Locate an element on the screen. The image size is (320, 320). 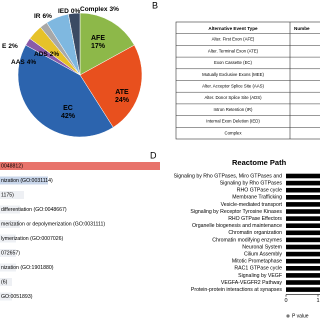
pie-label: ATE 24% is located at coordinates (122, 96).